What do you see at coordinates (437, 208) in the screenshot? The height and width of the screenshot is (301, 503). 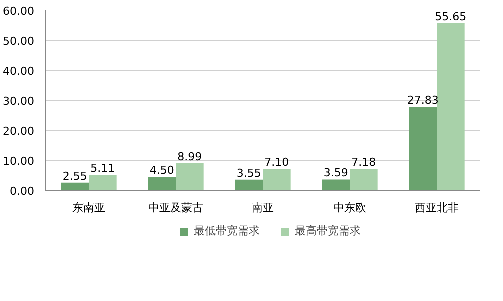 I see `x-tick-label: 西亚北非` at bounding box center [437, 208].